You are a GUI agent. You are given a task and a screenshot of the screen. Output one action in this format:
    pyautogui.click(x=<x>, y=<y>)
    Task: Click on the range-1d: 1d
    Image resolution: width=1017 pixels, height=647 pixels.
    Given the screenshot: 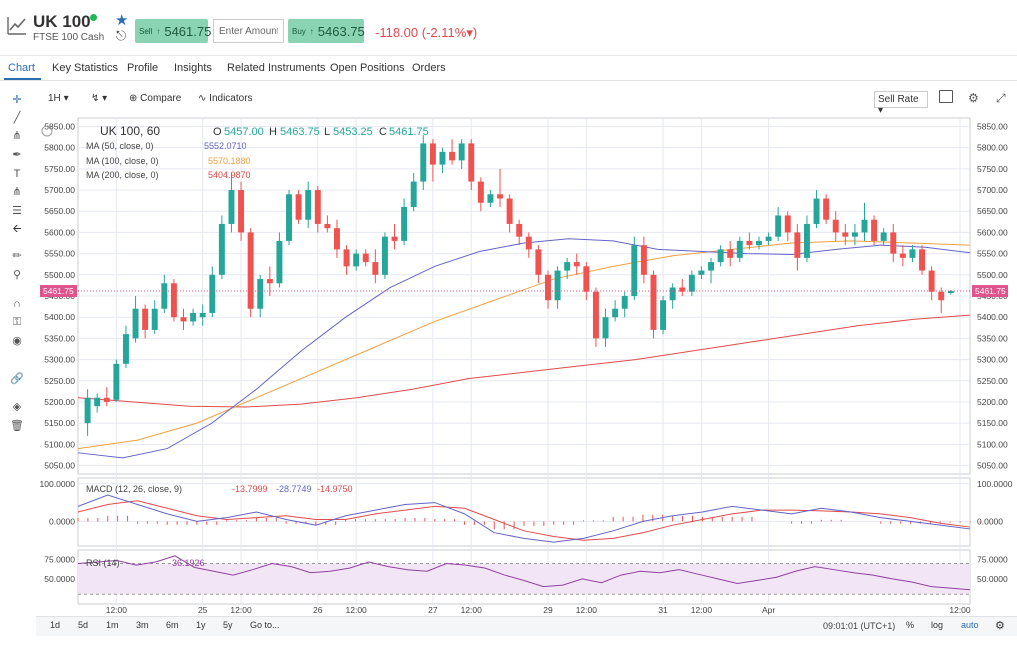 What is the action you would take?
    pyautogui.click(x=55, y=625)
    